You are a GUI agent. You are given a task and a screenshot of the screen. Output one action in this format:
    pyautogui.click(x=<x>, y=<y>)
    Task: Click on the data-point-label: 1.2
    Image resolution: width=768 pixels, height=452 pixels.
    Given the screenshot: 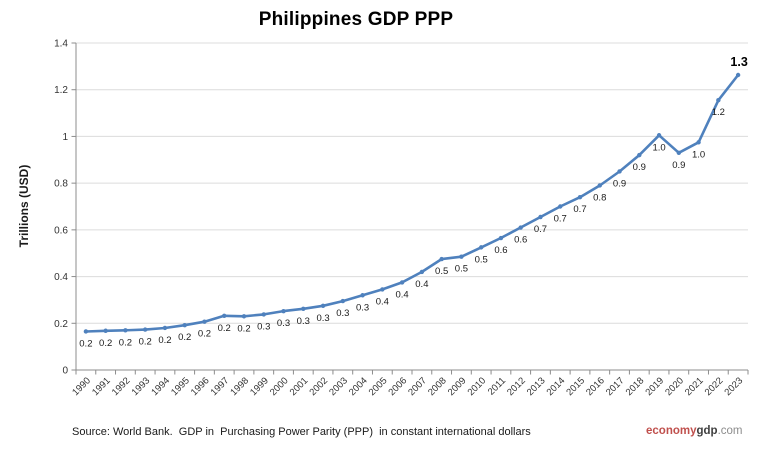 What is the action you would take?
    pyautogui.click(x=718, y=112)
    